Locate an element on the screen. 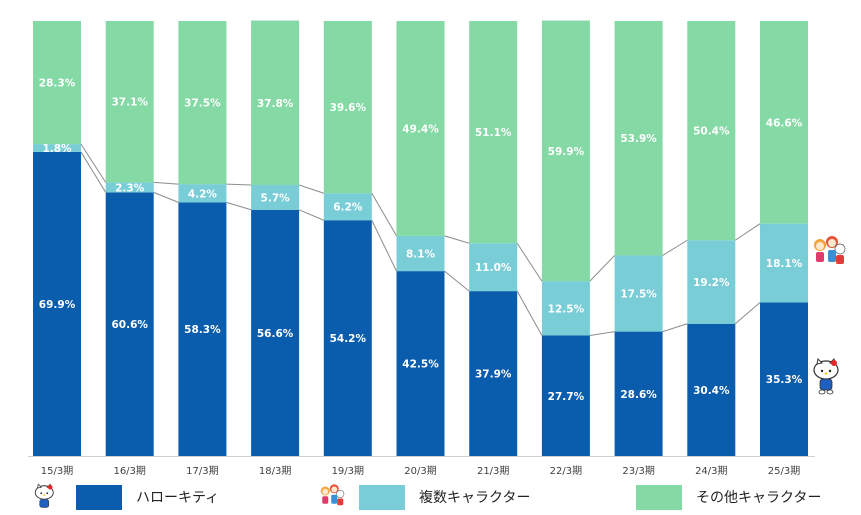 This screenshot has width=861, height=515. data-label: 11.0% is located at coordinates (493, 268).